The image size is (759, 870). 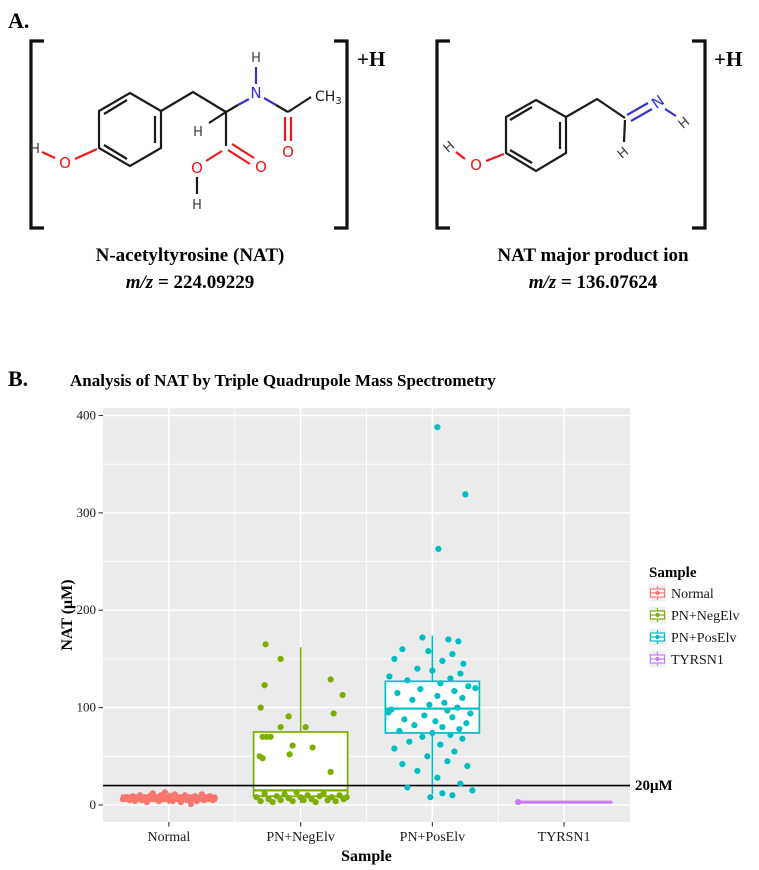 I want to click on mz-label: m/z = 224.09229, so click(x=190, y=282).